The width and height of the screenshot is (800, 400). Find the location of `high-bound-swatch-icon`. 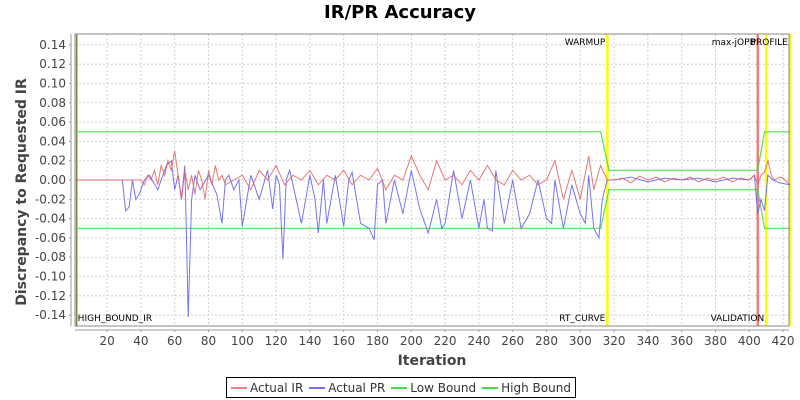

high-bound-swatch-icon is located at coordinates (490, 387).